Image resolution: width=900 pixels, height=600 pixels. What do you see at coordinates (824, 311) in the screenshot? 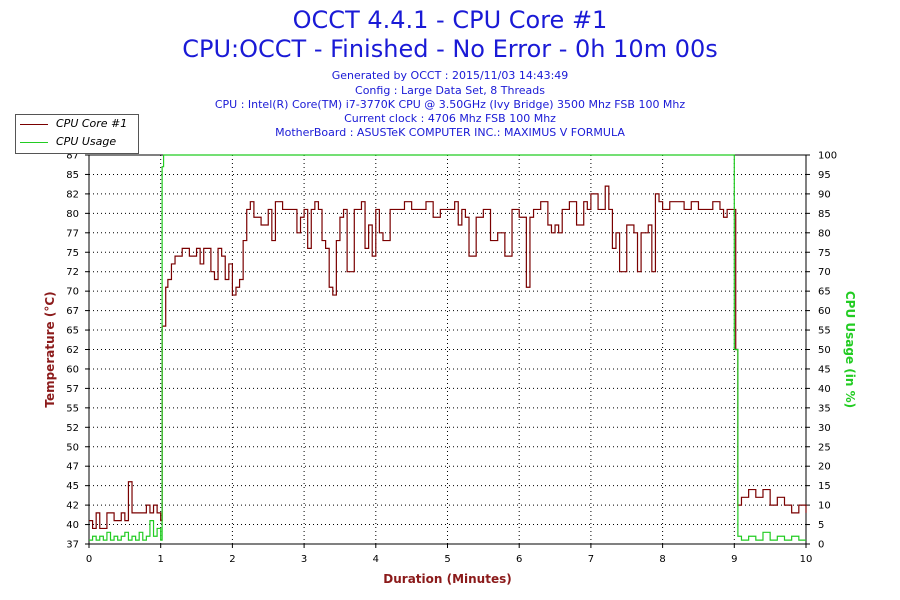
I see `y2-tick-label: 60` at bounding box center [824, 311].